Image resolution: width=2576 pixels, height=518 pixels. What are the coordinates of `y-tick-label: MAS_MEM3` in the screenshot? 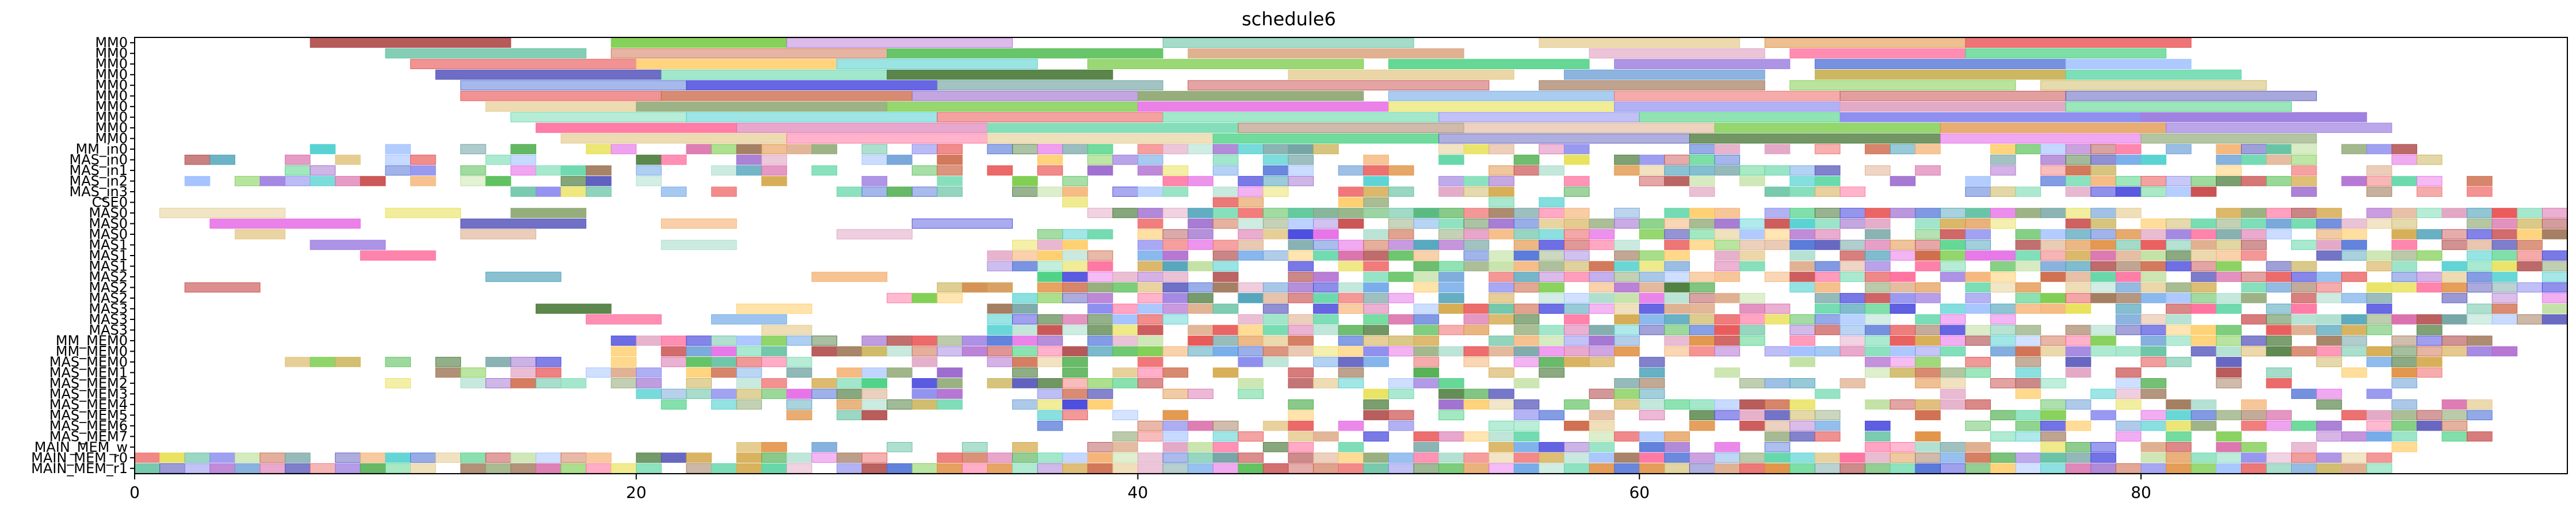 It's located at (88, 394).